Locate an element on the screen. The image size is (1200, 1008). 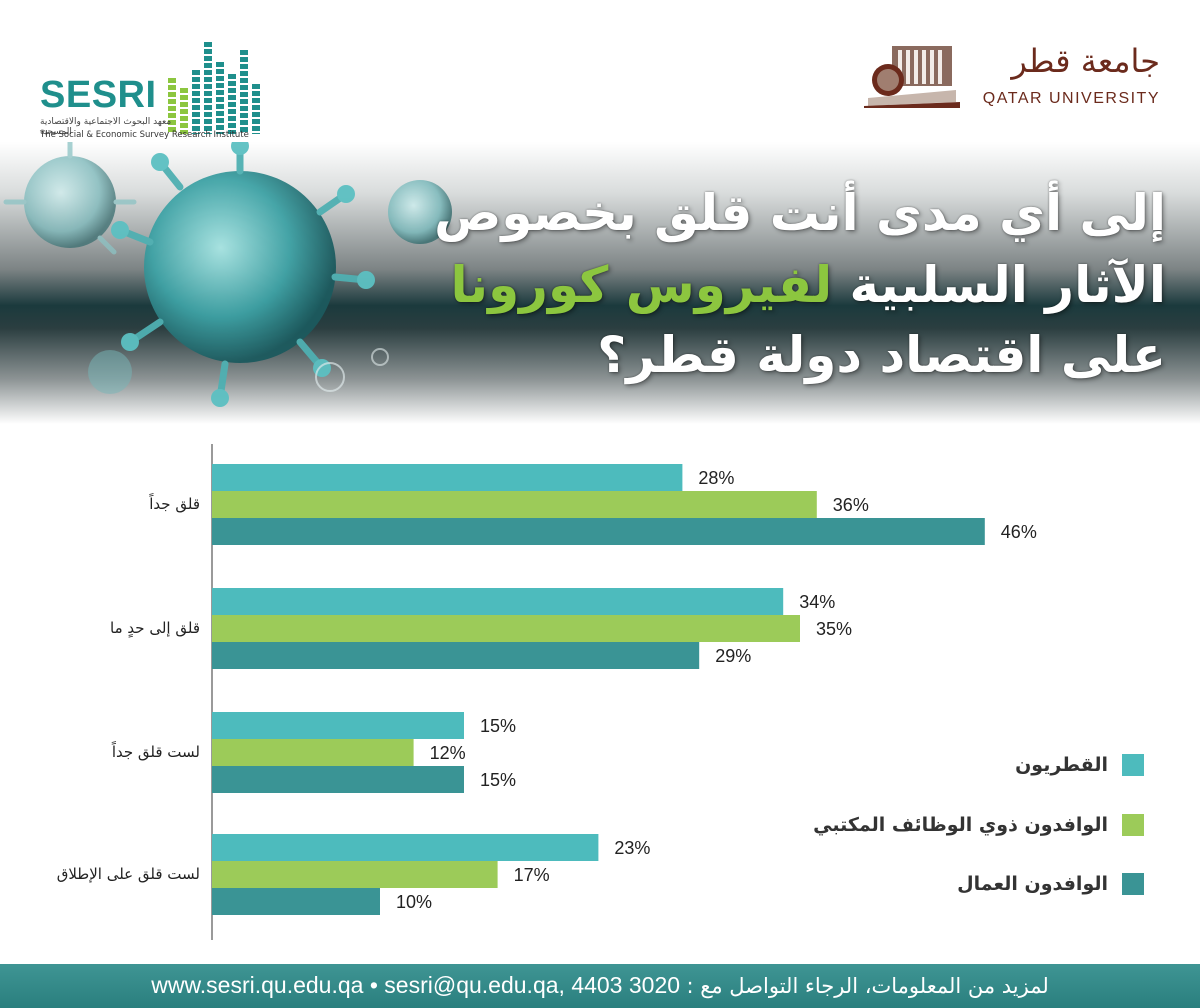
bar-not-worried-at-all-qataris is located at coordinates (405, 847).